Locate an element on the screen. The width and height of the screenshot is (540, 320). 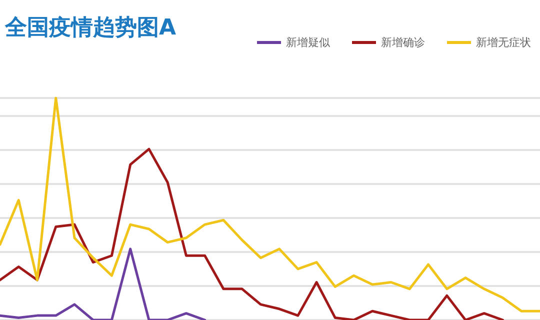
legend-label: 新增确诊 is located at coordinates (403, 42).